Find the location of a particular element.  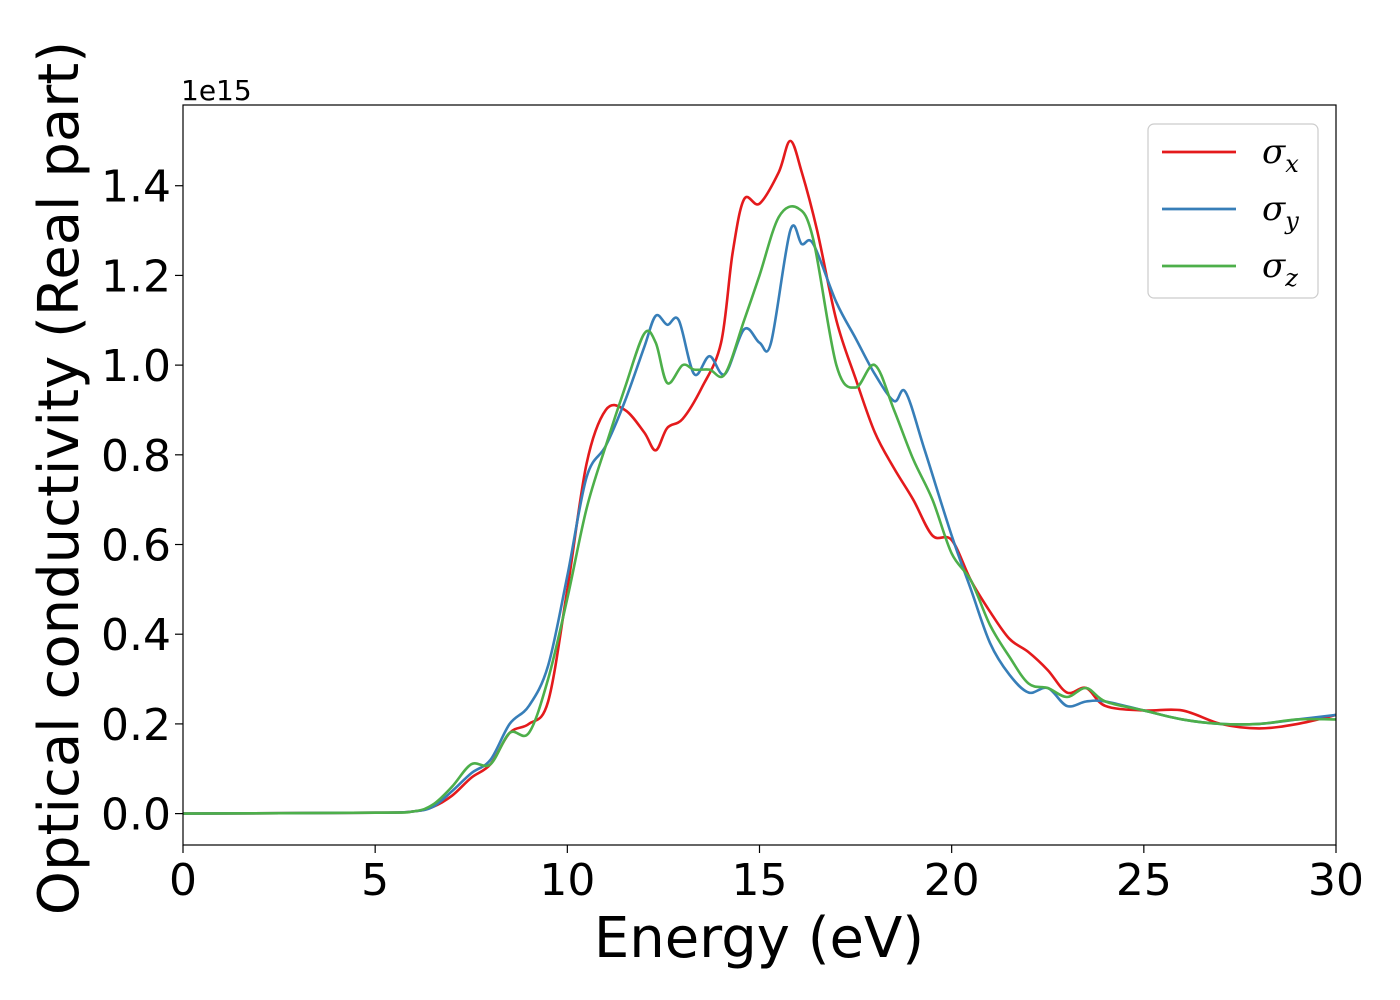

y-tick-label: 0.0 is located at coordinates (136, 815).